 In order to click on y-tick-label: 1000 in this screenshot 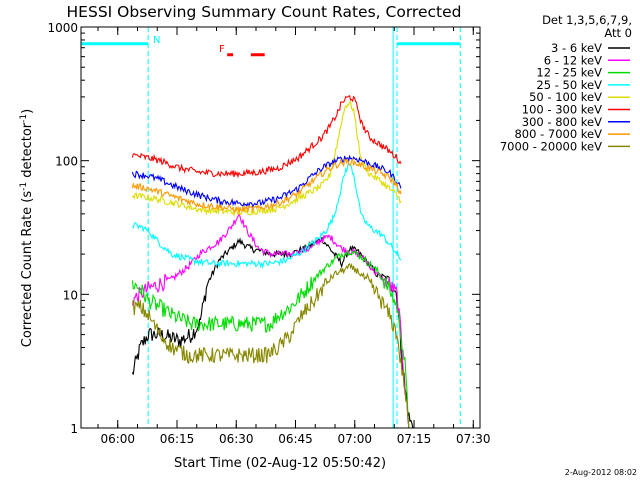, I will do `click(62, 28)`.